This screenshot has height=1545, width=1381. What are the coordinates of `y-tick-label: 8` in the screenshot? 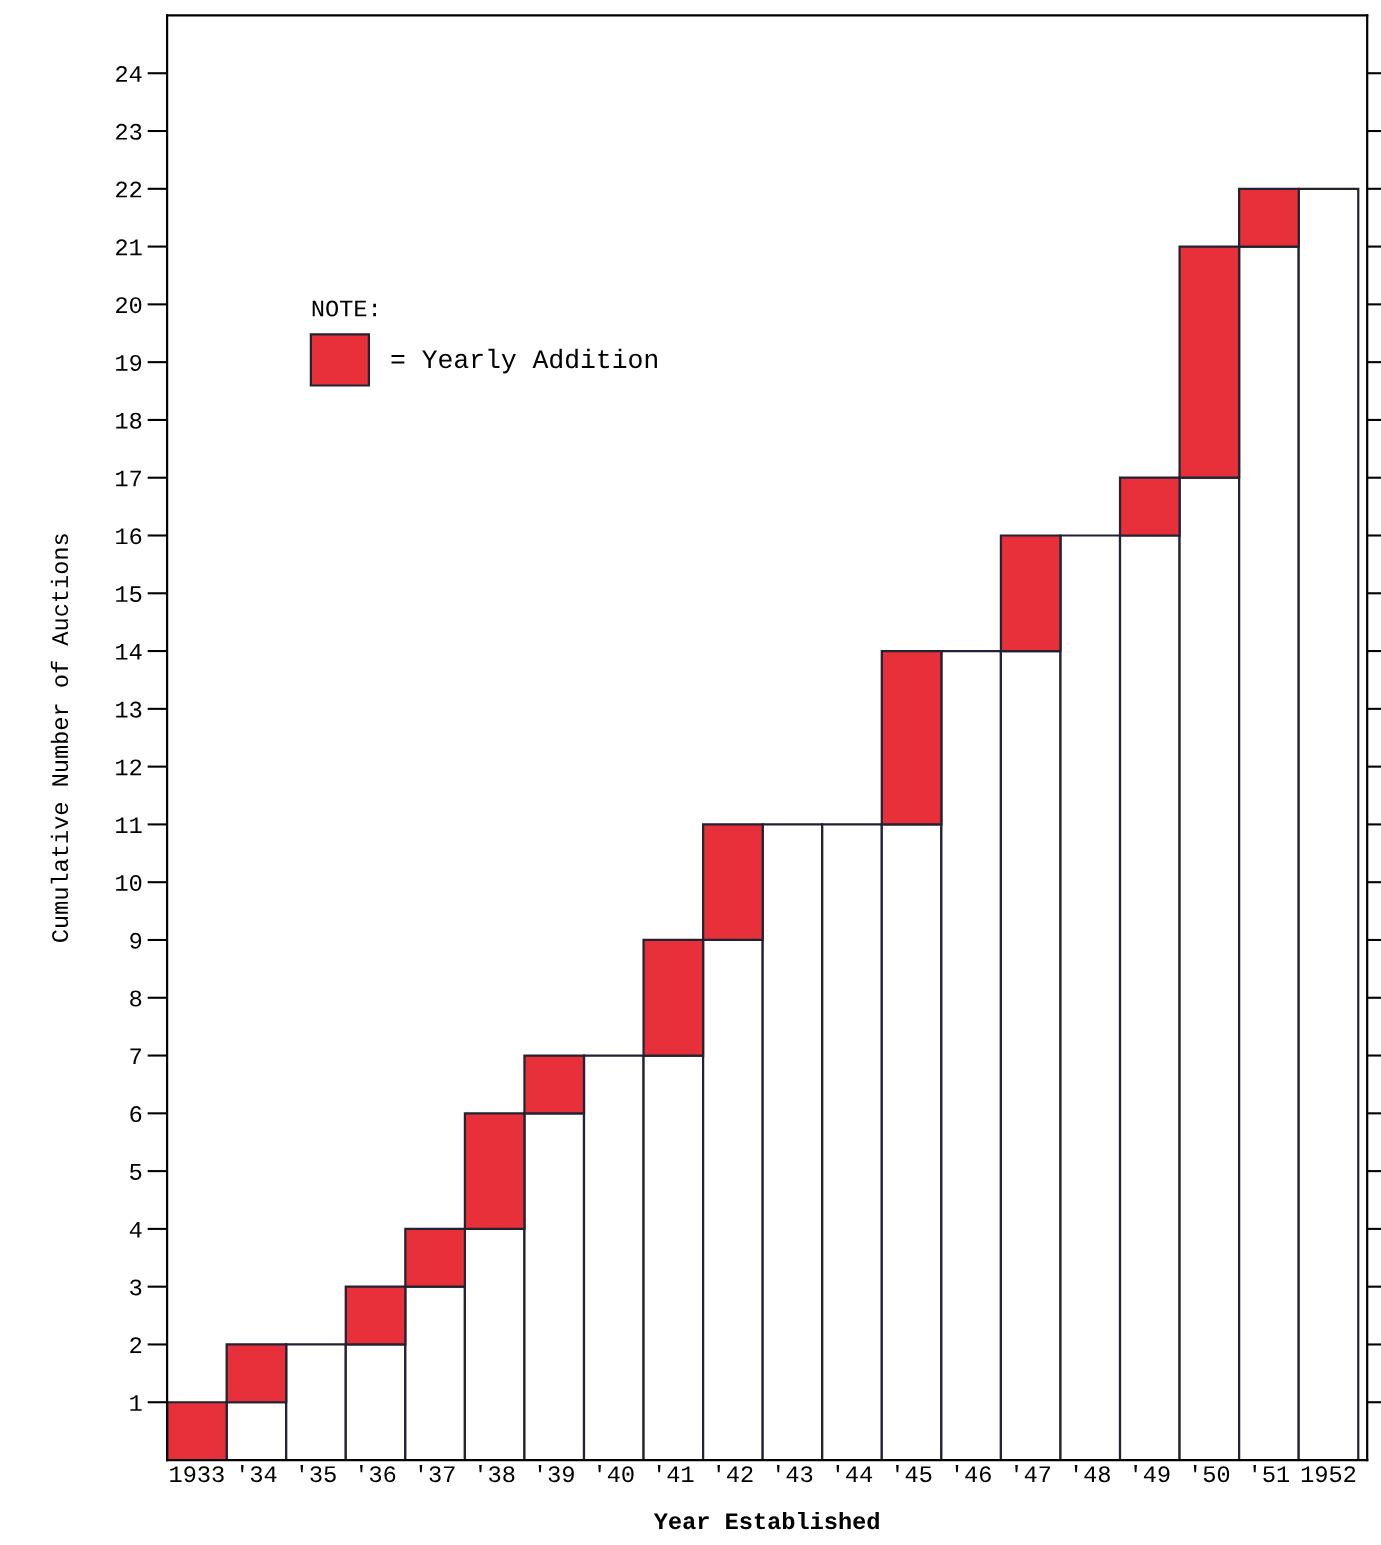 It's located at (136, 998).